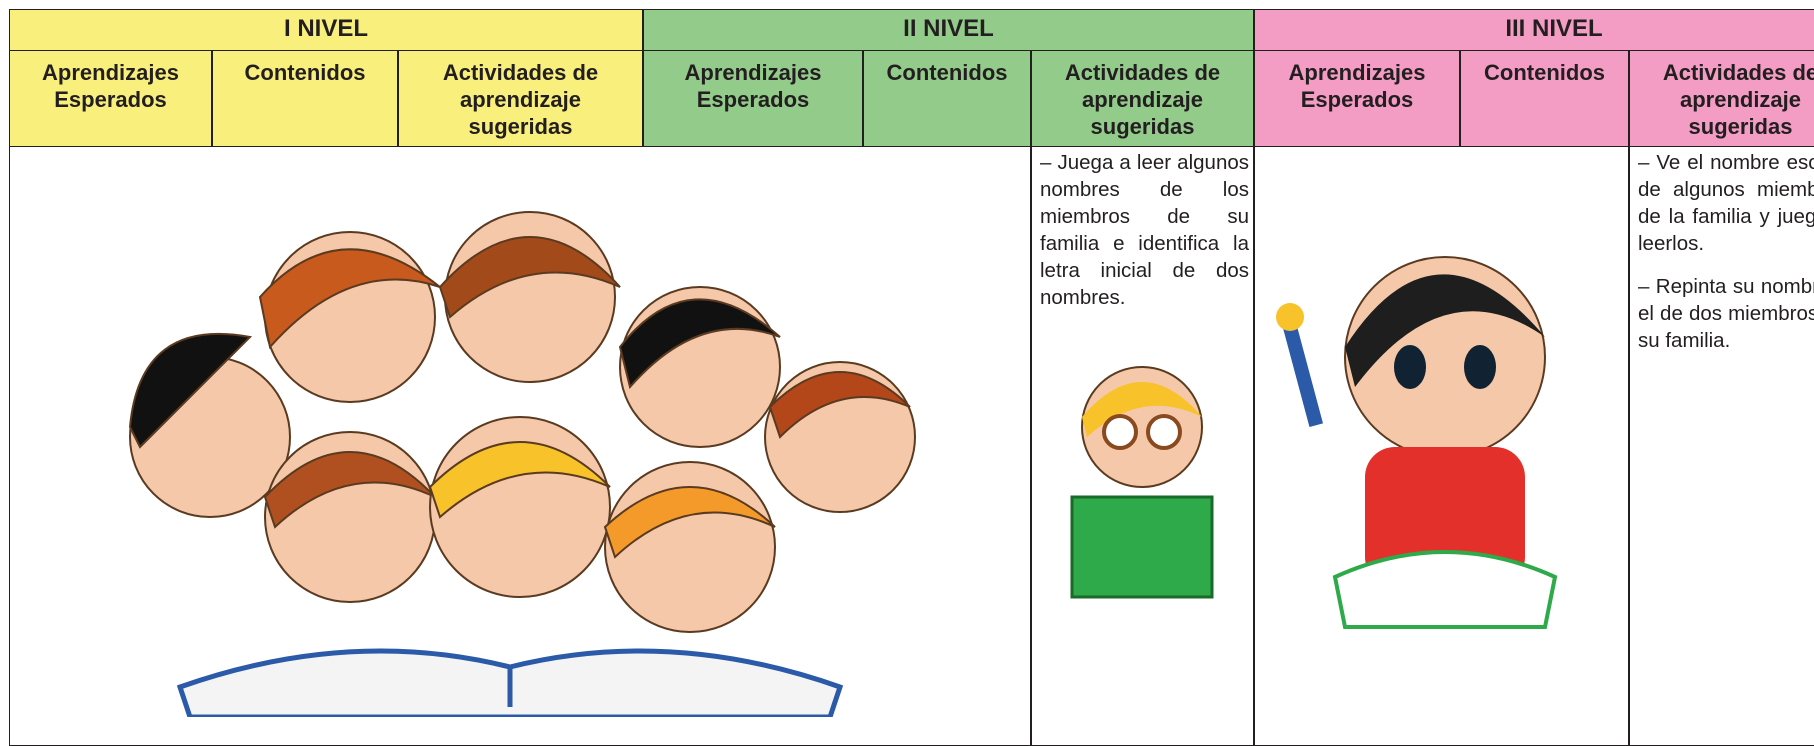  What do you see at coordinates (326, 30) in the screenshot?
I see `level-title: I NIVEL` at bounding box center [326, 30].